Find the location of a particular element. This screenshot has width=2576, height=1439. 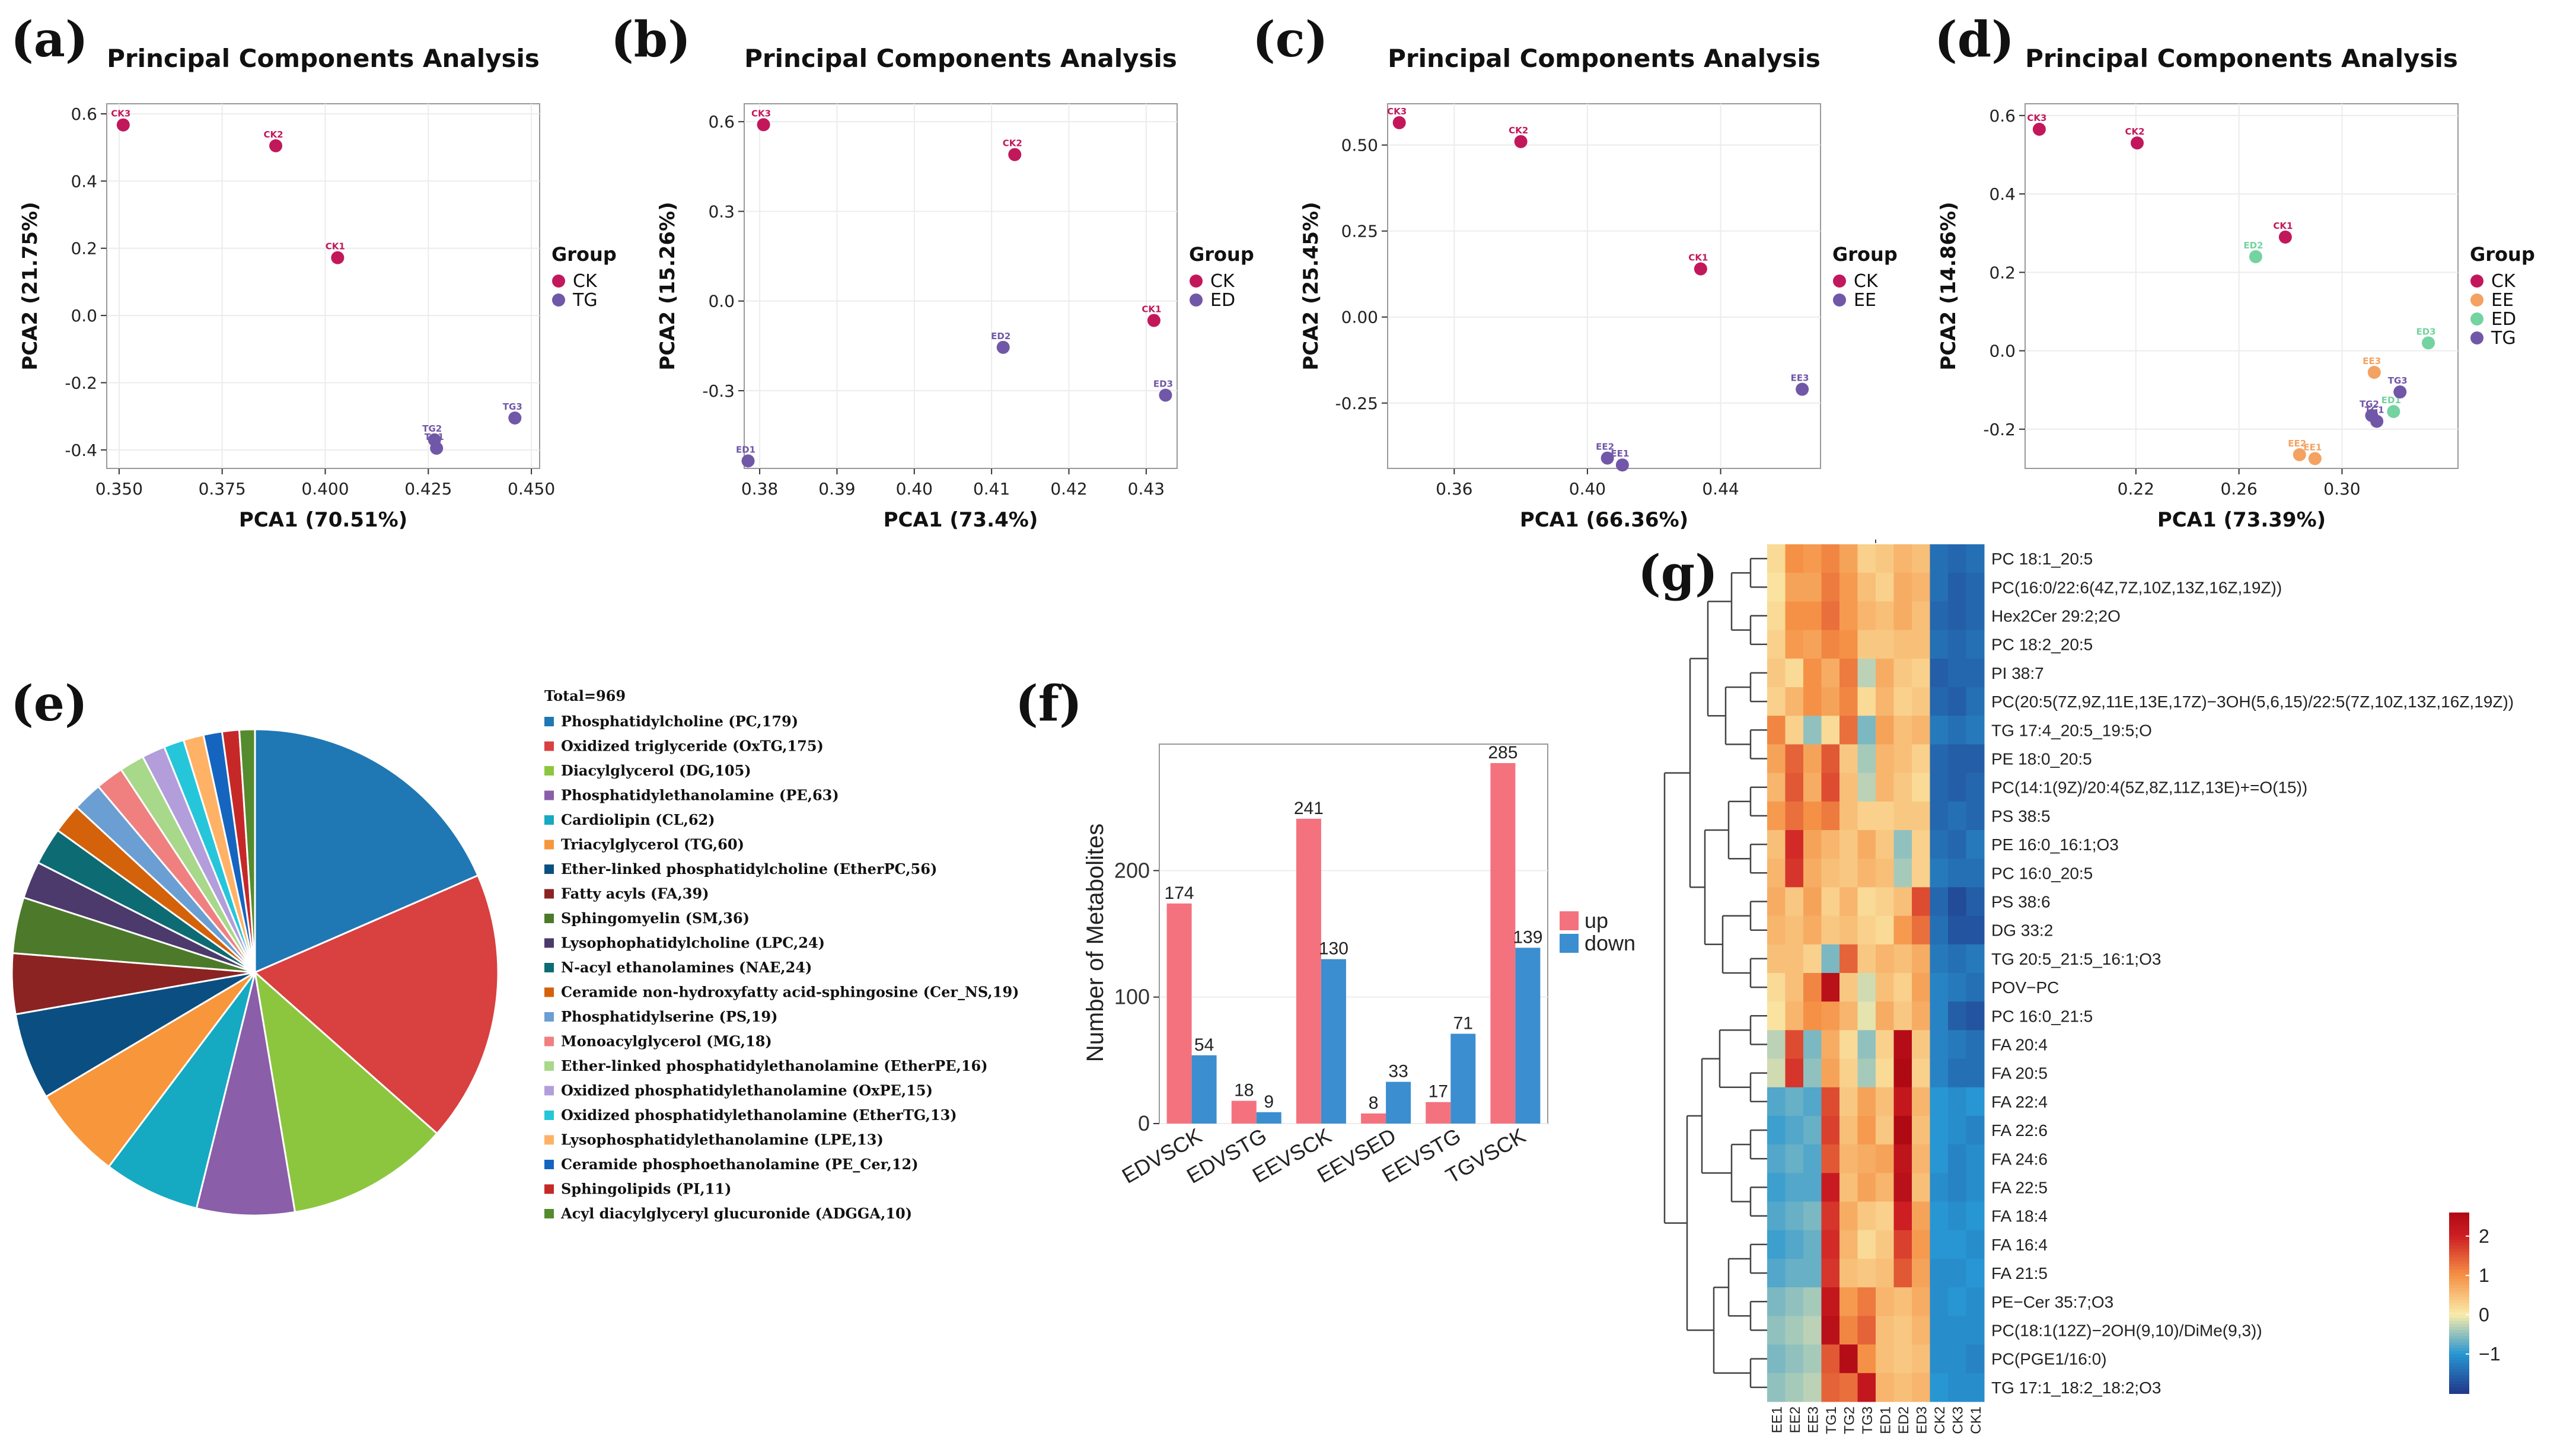

pie-legend-label: Lysophophatidylcholine (LPC,24) is located at coordinates (693, 943).